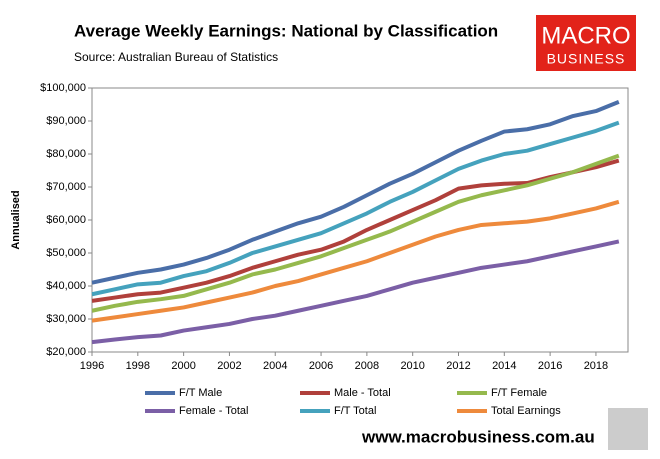  I want to click on y-tick-label: $90,000, so click(66, 121).